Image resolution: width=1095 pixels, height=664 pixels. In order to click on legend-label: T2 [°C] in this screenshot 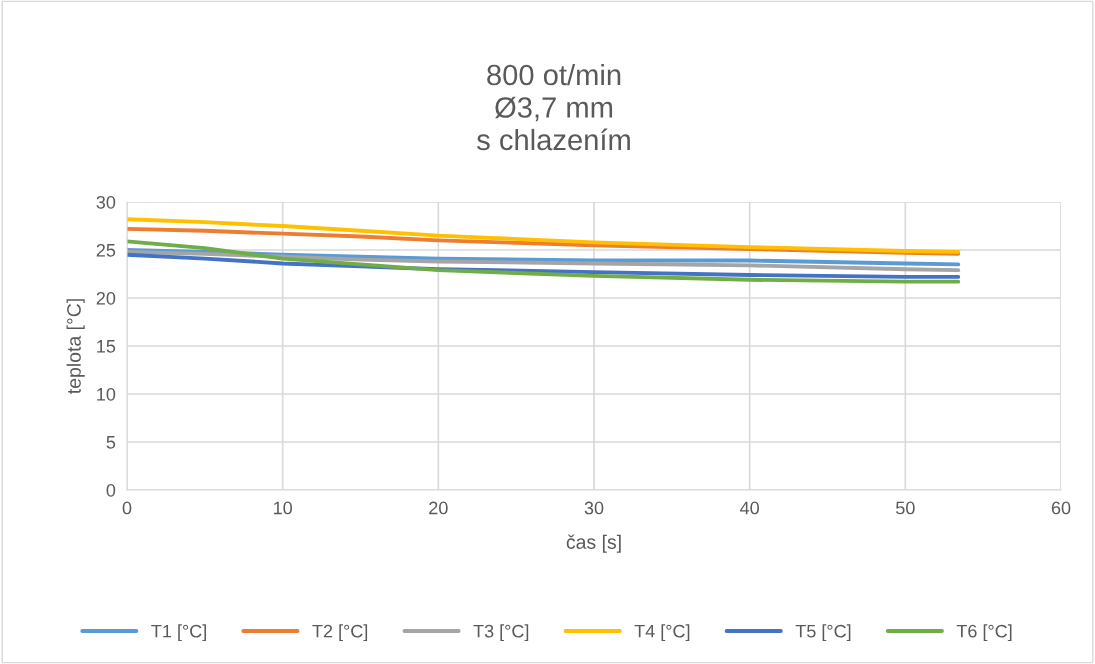, I will do `click(340, 633)`.